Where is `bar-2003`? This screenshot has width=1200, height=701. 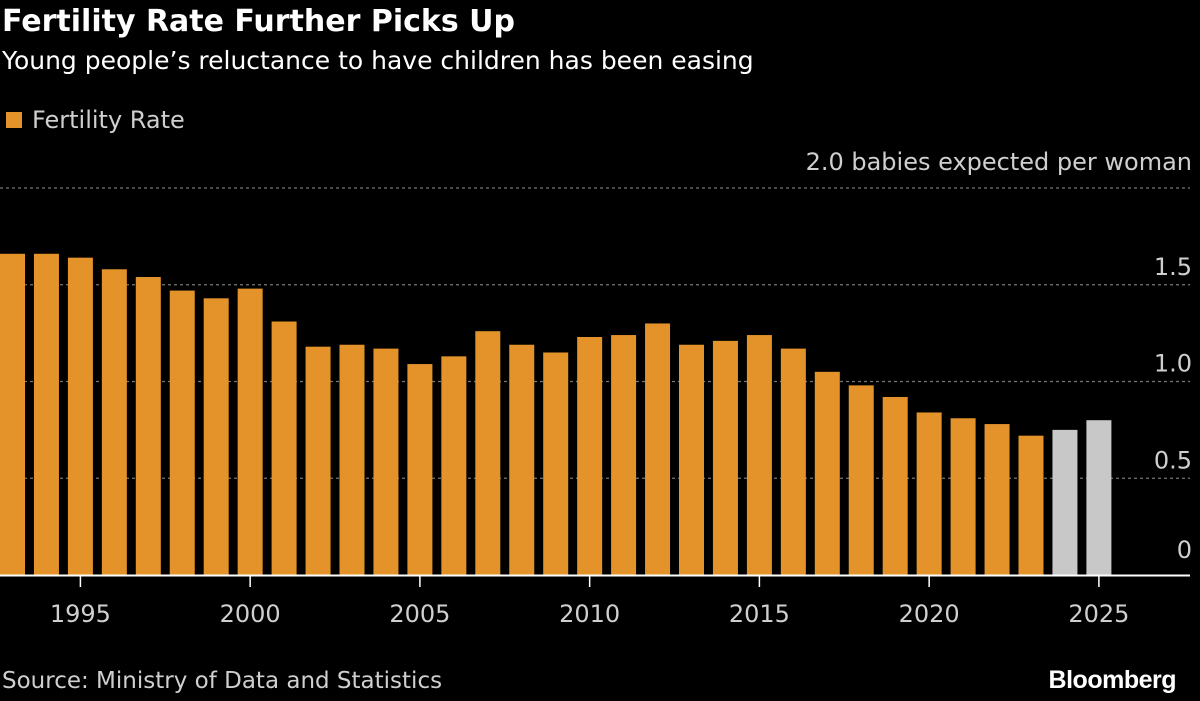
bar-2003 is located at coordinates (352, 459).